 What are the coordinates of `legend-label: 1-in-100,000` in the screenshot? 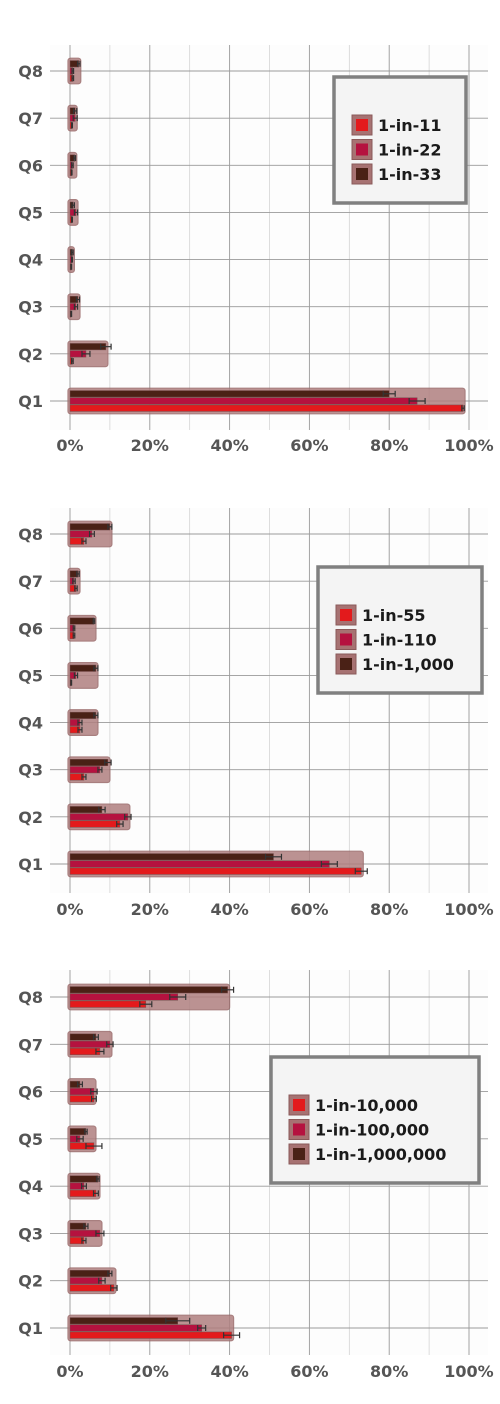 It's located at (372, 1130).